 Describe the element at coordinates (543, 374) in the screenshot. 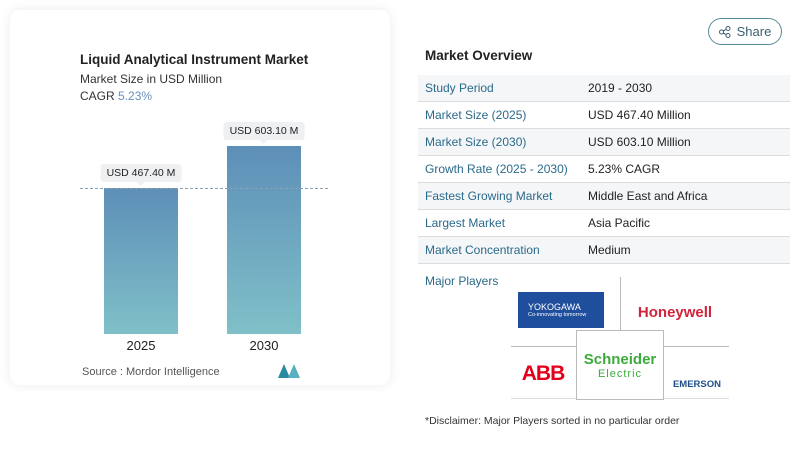

I see `abb-logo: ABB` at that location.